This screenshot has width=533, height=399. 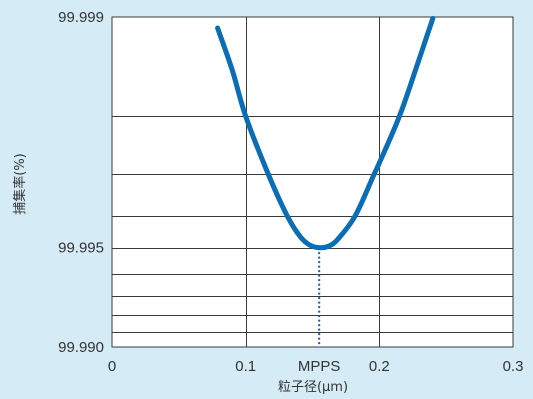 I want to click on y-tick-label: 99.995, so click(x=81, y=248).